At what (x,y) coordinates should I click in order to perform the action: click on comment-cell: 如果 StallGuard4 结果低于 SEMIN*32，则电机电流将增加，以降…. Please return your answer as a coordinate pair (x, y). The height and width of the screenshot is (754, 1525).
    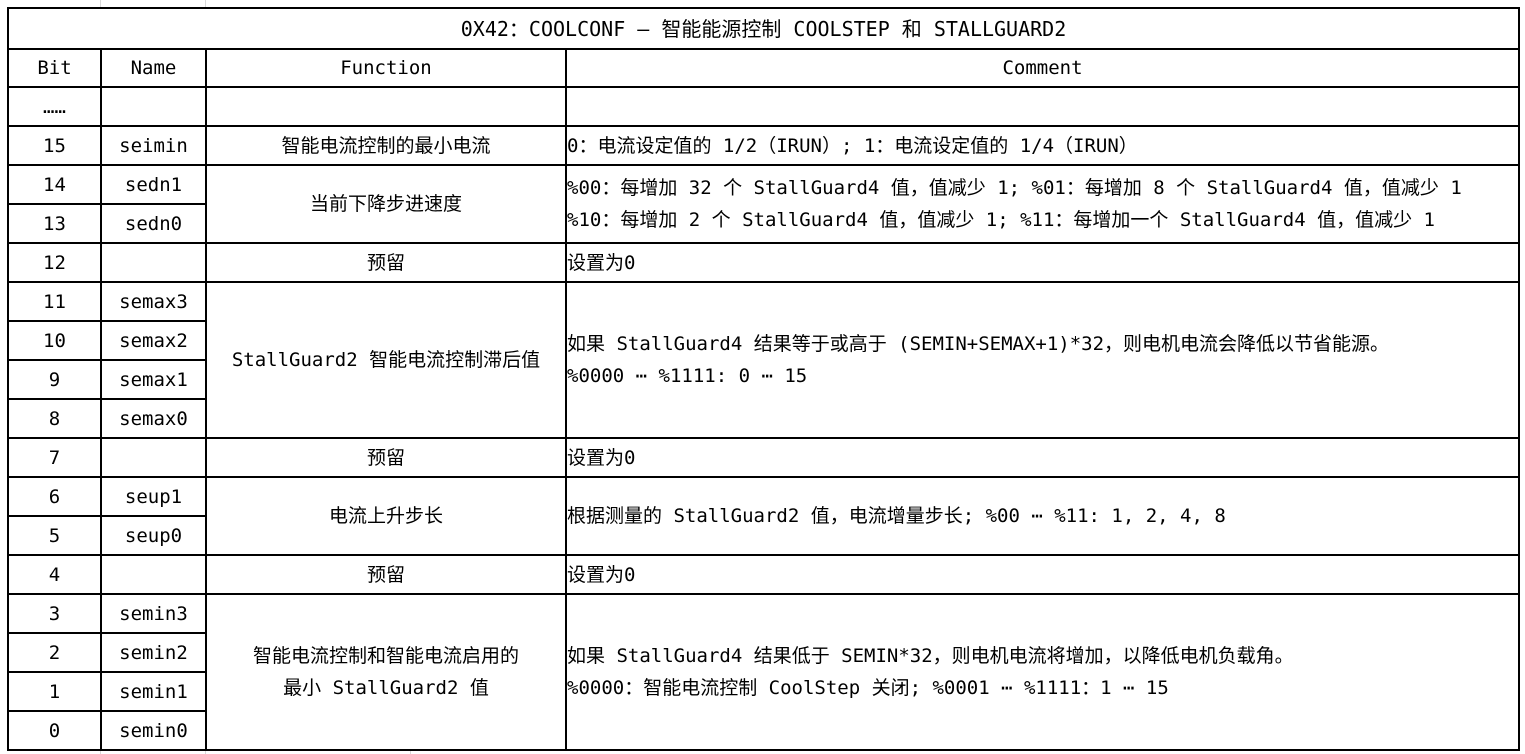
    Looking at the image, I should click on (1042, 672).